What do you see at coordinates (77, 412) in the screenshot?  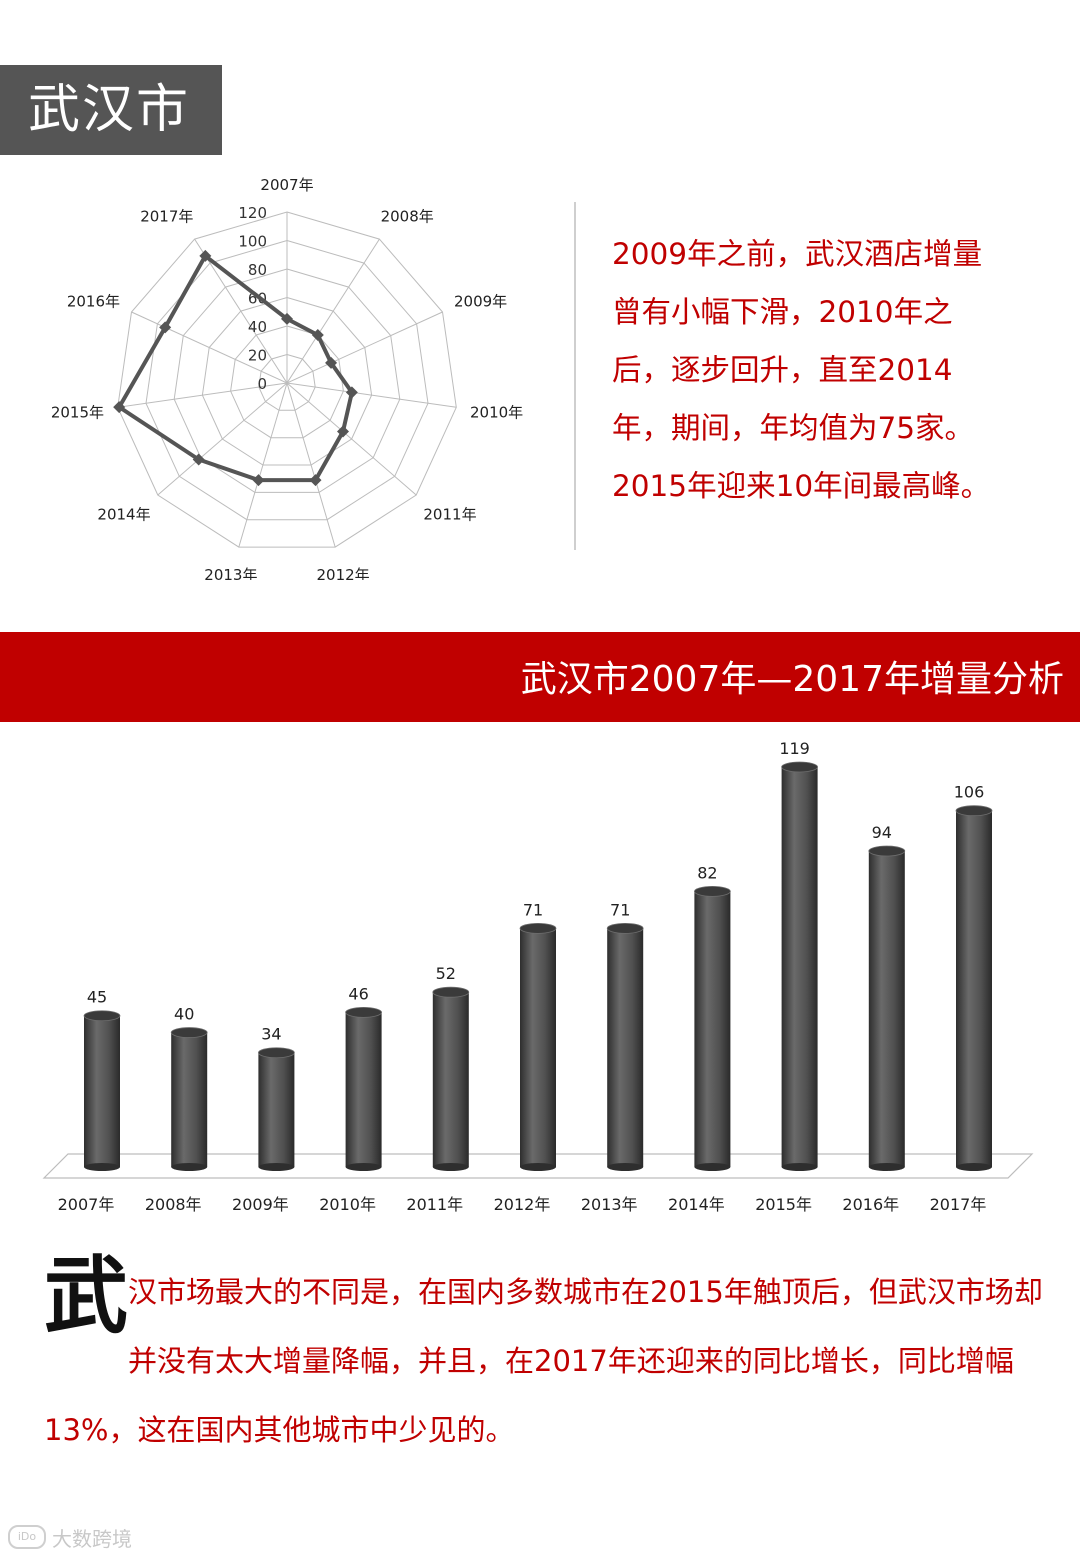 I see `radar-category-label: 2015年` at bounding box center [77, 412].